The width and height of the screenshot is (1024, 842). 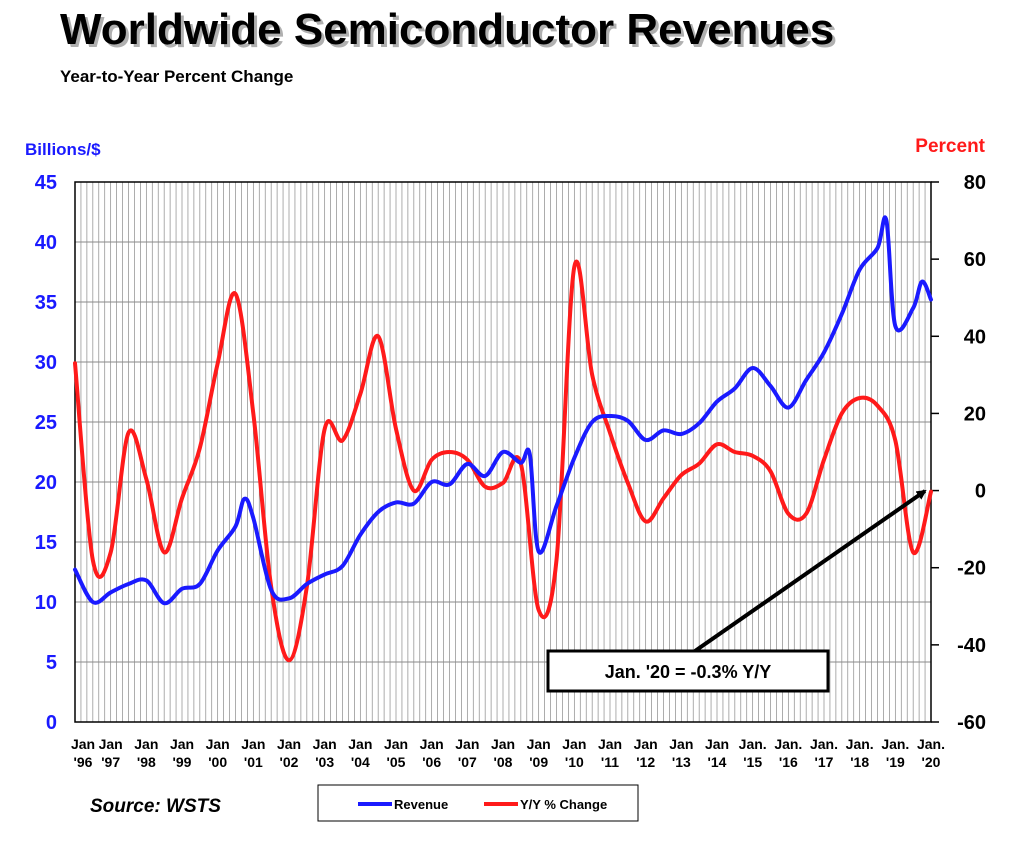 What do you see at coordinates (253, 762) in the screenshot?
I see `x-tick-label-year: '01` at bounding box center [253, 762].